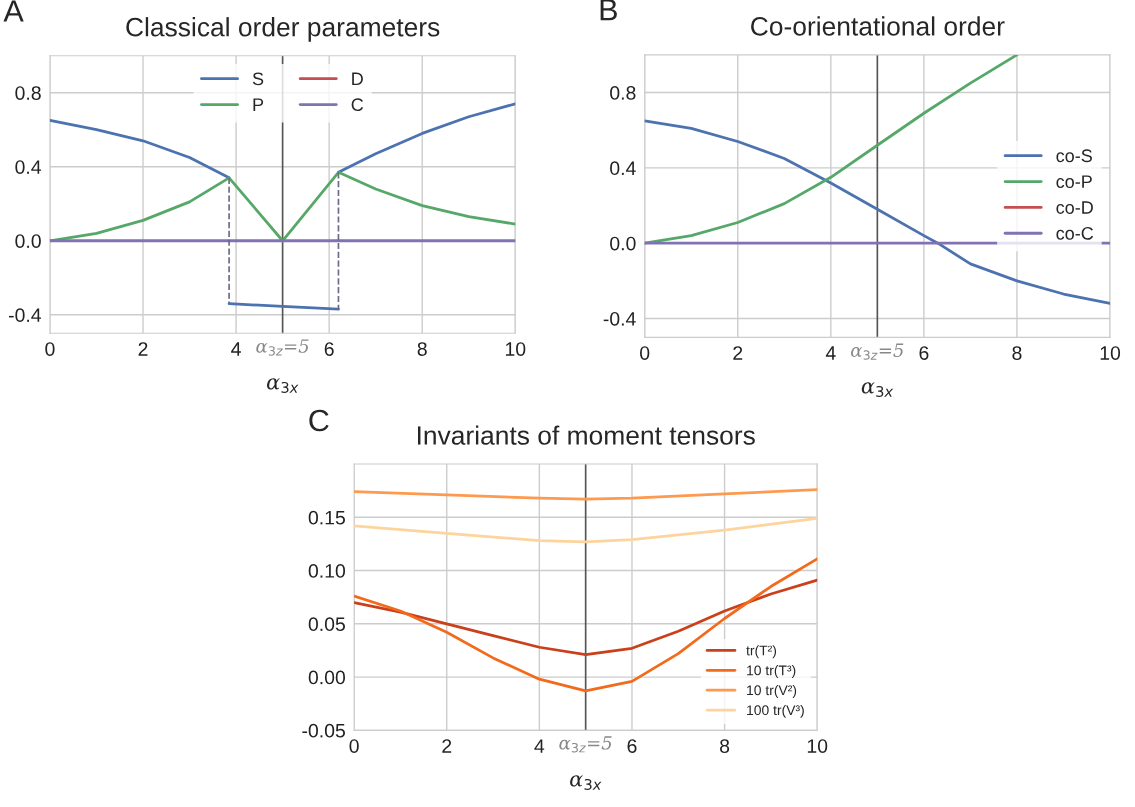 The image size is (1135, 807). What do you see at coordinates (878, 26) in the screenshot?
I see `chart-title: Co-orientational order` at bounding box center [878, 26].